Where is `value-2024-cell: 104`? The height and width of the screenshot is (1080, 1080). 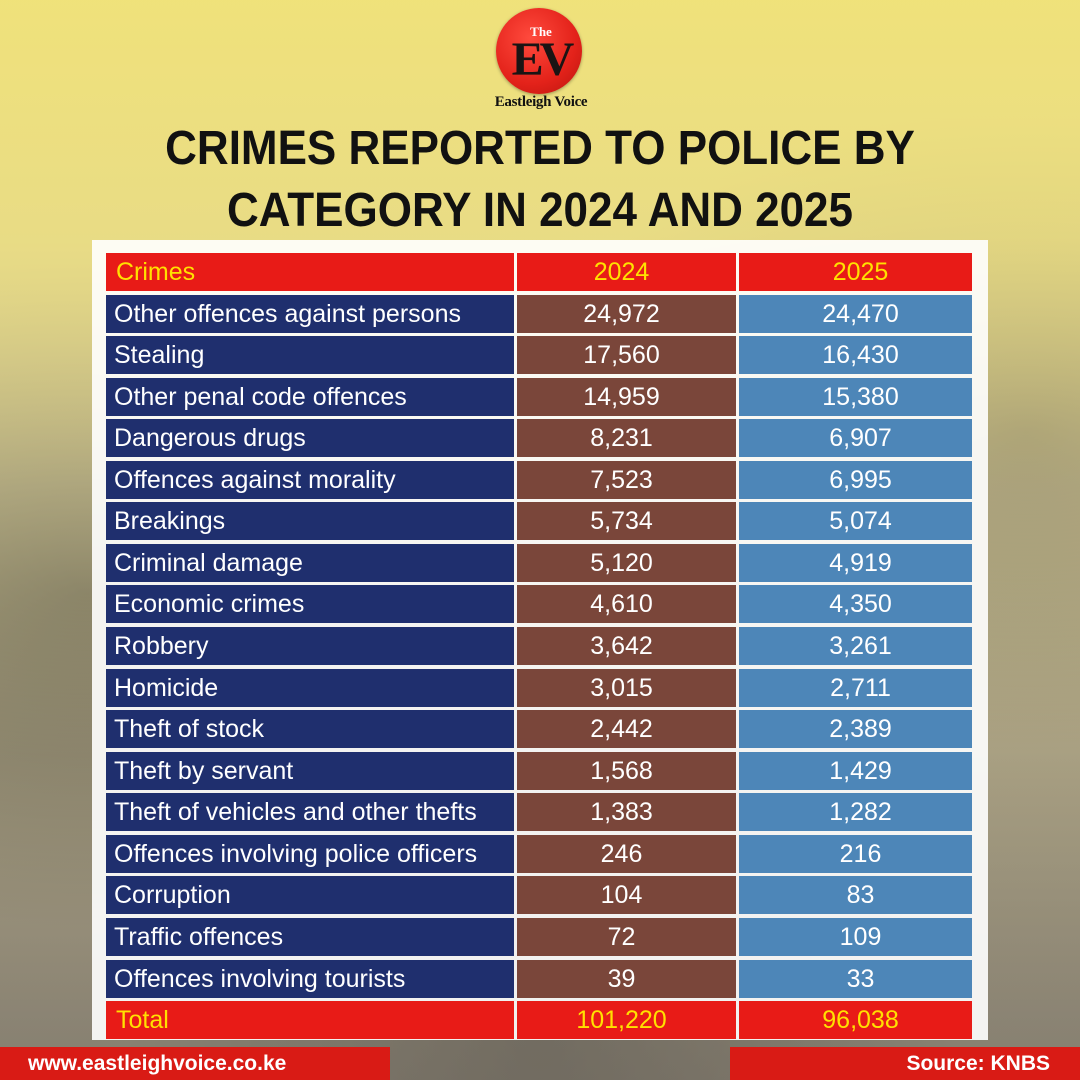 value-2024-cell: 104 is located at coordinates (626, 895).